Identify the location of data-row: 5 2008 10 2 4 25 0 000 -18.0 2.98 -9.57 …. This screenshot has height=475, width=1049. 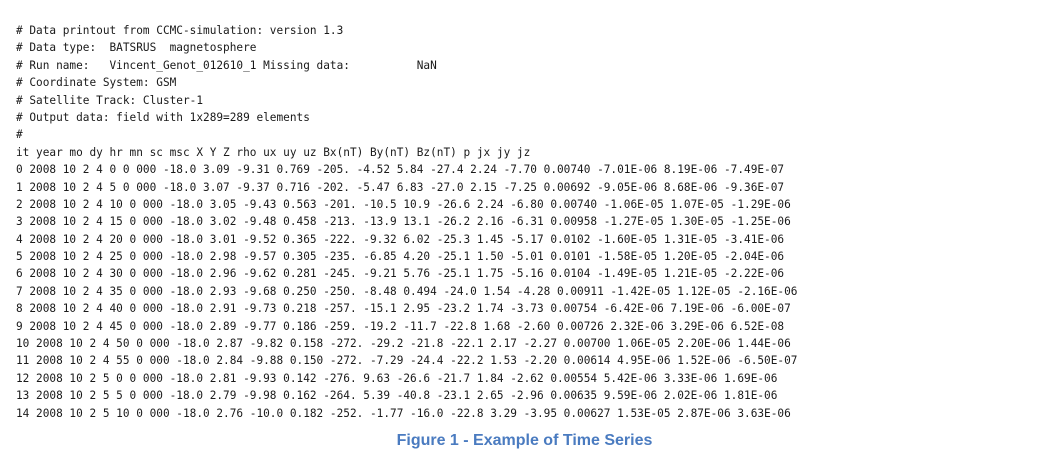
(400, 257).